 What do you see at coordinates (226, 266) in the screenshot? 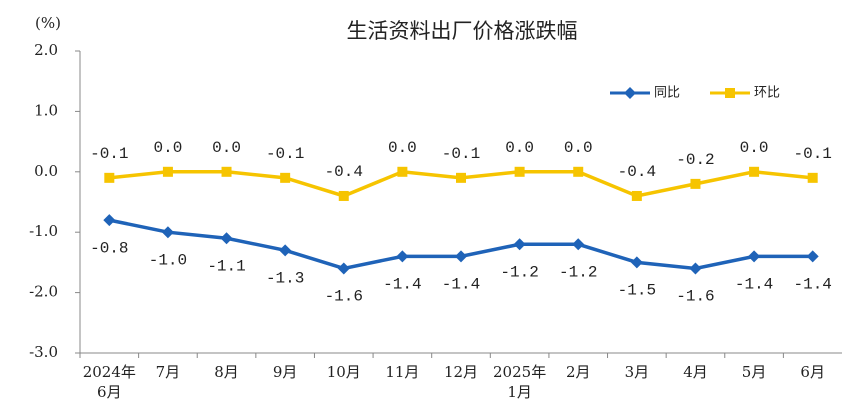
I see `data-label: -1.1` at bounding box center [226, 266].